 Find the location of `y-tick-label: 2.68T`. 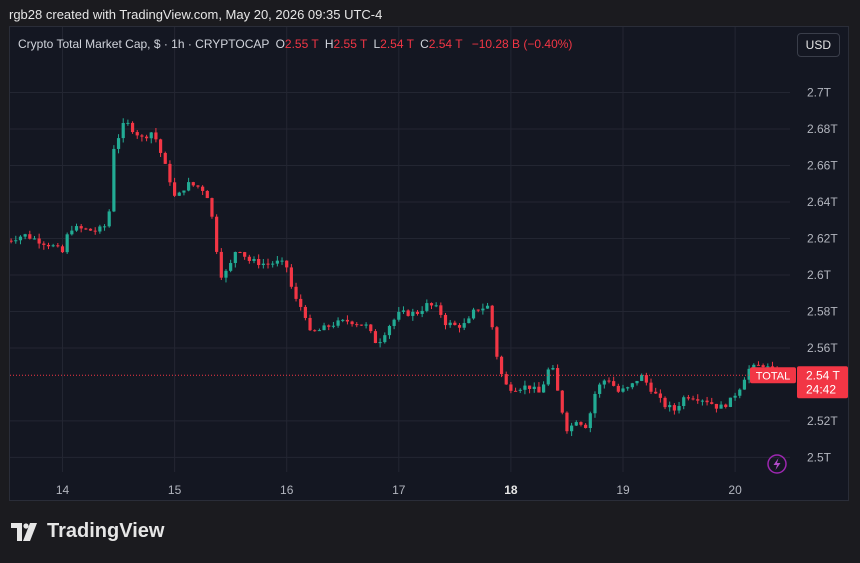

y-tick-label: 2.68T is located at coordinates (822, 129).